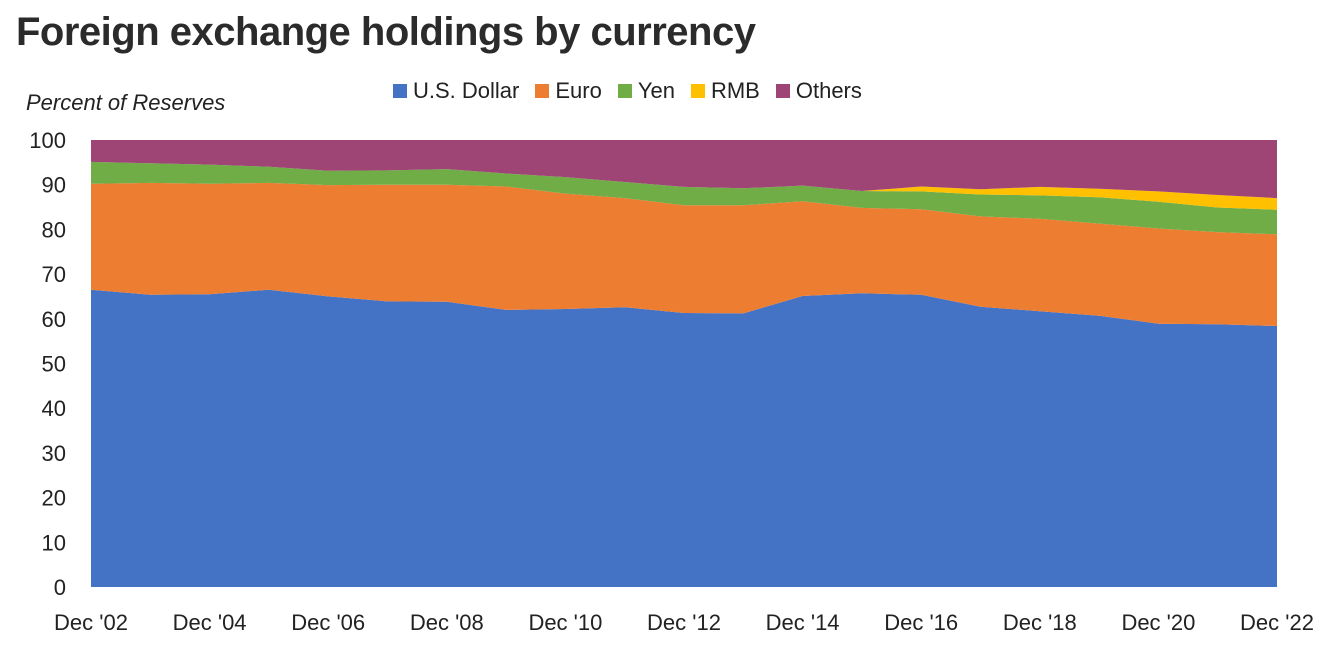 This screenshot has height=650, width=1340. I want to click on legend-label: Others, so click(828, 90).